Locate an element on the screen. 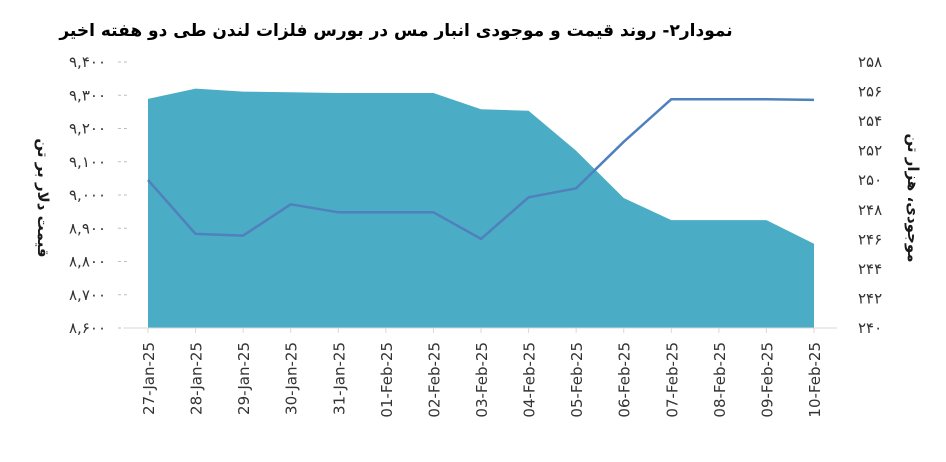  left-tick-label: ۸,۶۰۰ is located at coordinates (87, 328).